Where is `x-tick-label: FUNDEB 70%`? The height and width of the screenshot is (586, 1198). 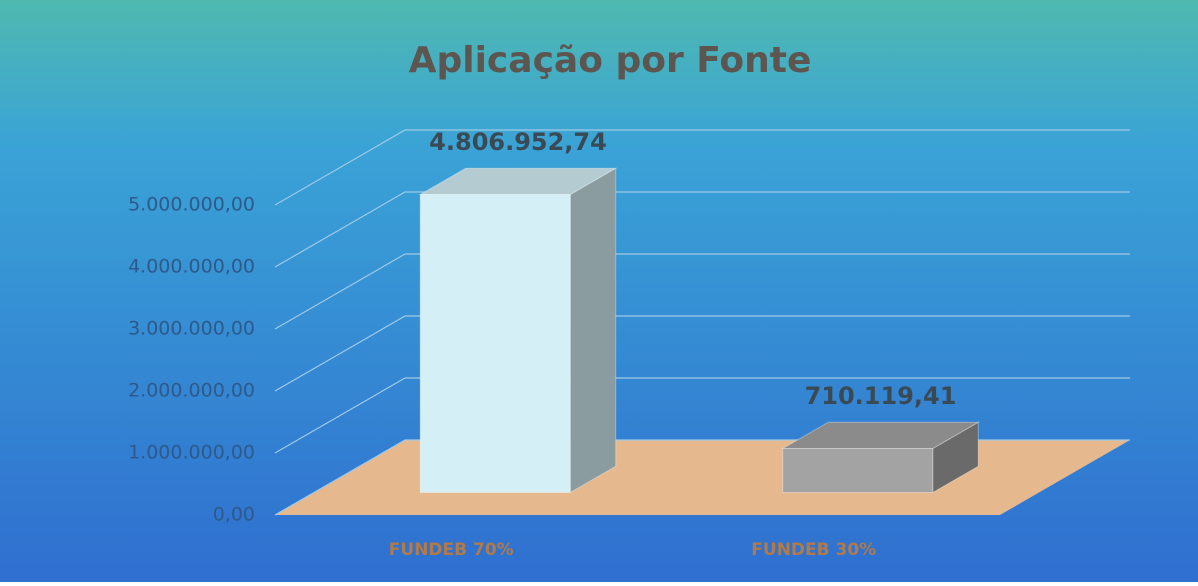
x-tick-label: FUNDEB 70% is located at coordinates (451, 550).